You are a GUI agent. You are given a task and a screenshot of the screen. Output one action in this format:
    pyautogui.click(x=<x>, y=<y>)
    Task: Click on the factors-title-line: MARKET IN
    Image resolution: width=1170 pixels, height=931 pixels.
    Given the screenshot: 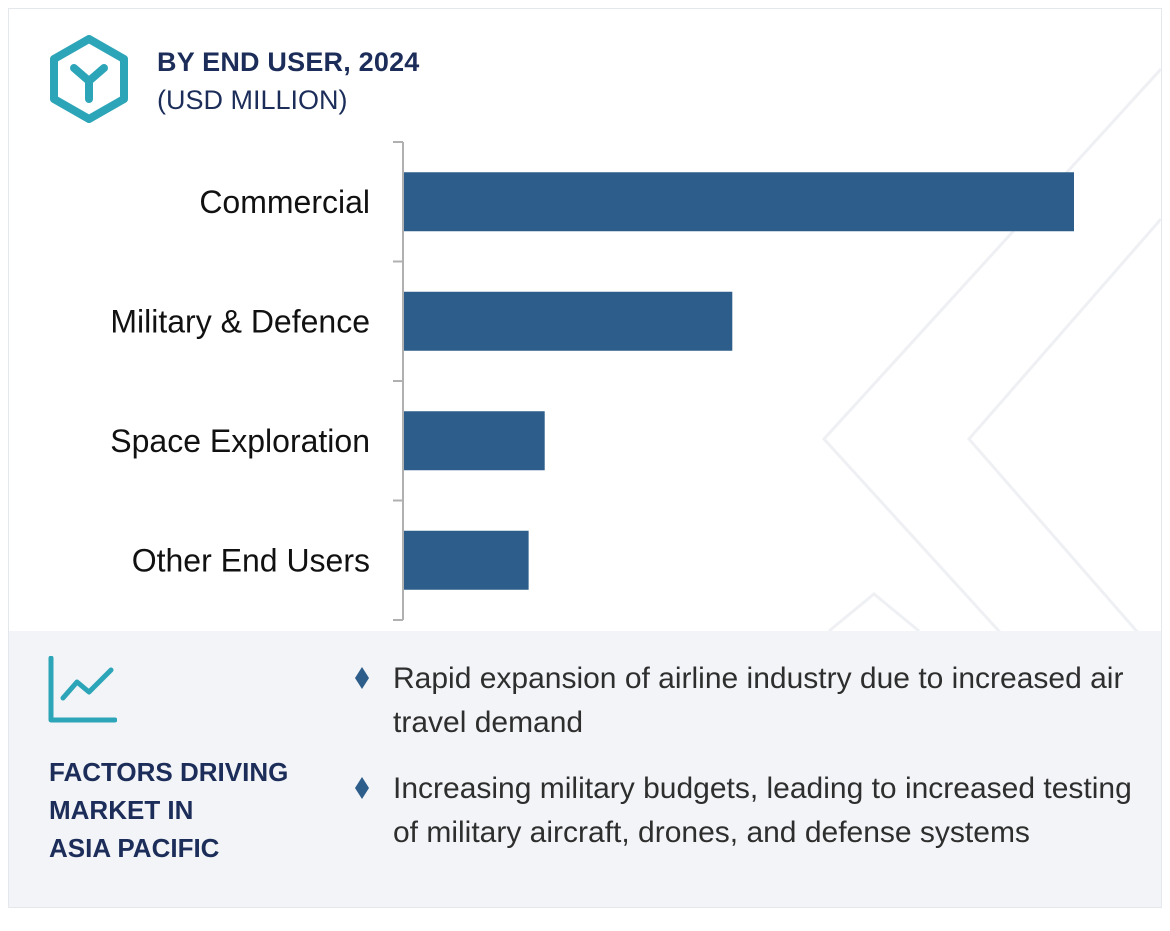 What is the action you would take?
    pyautogui.click(x=121, y=810)
    